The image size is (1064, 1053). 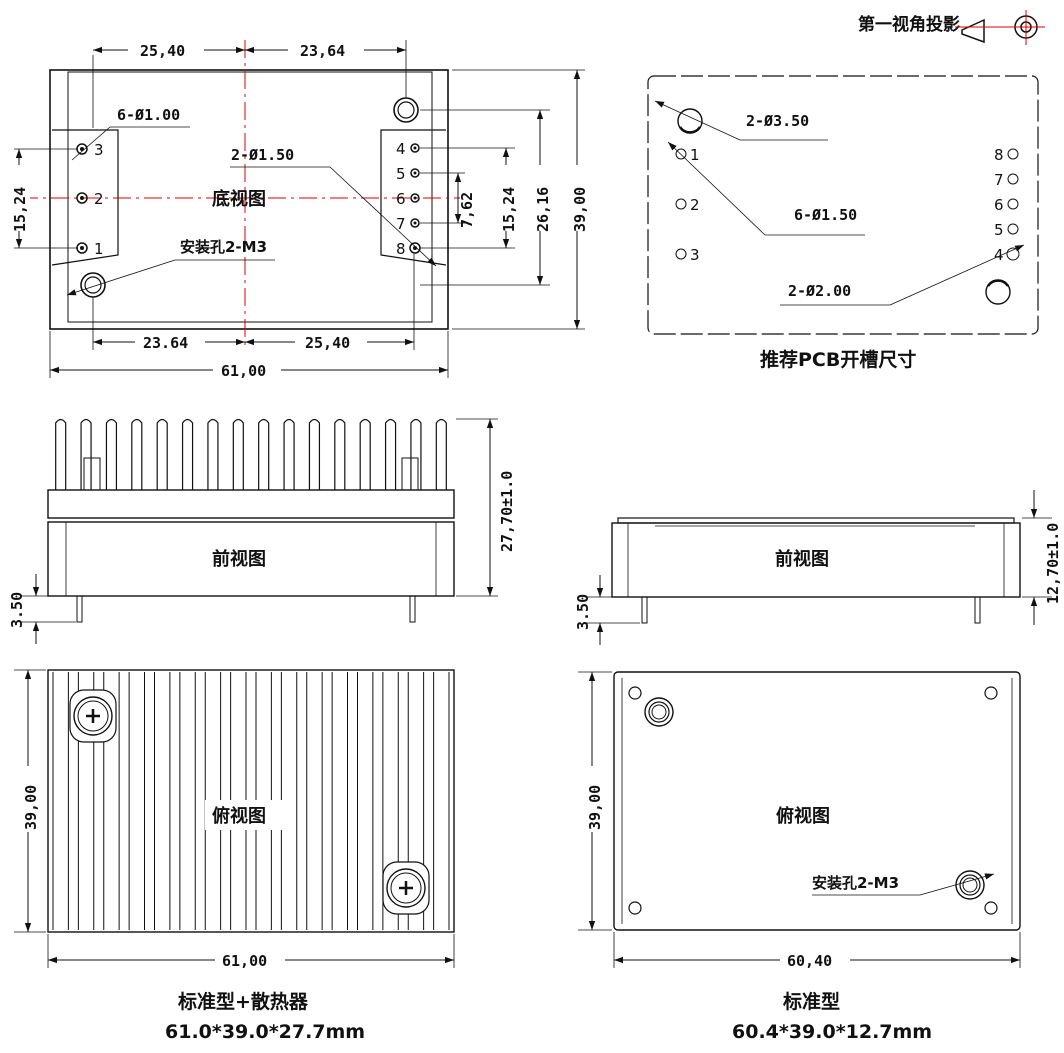 What do you see at coordinates (583, 612) in the screenshot?
I see `dim-front-standard-pin: 3.50` at bounding box center [583, 612].